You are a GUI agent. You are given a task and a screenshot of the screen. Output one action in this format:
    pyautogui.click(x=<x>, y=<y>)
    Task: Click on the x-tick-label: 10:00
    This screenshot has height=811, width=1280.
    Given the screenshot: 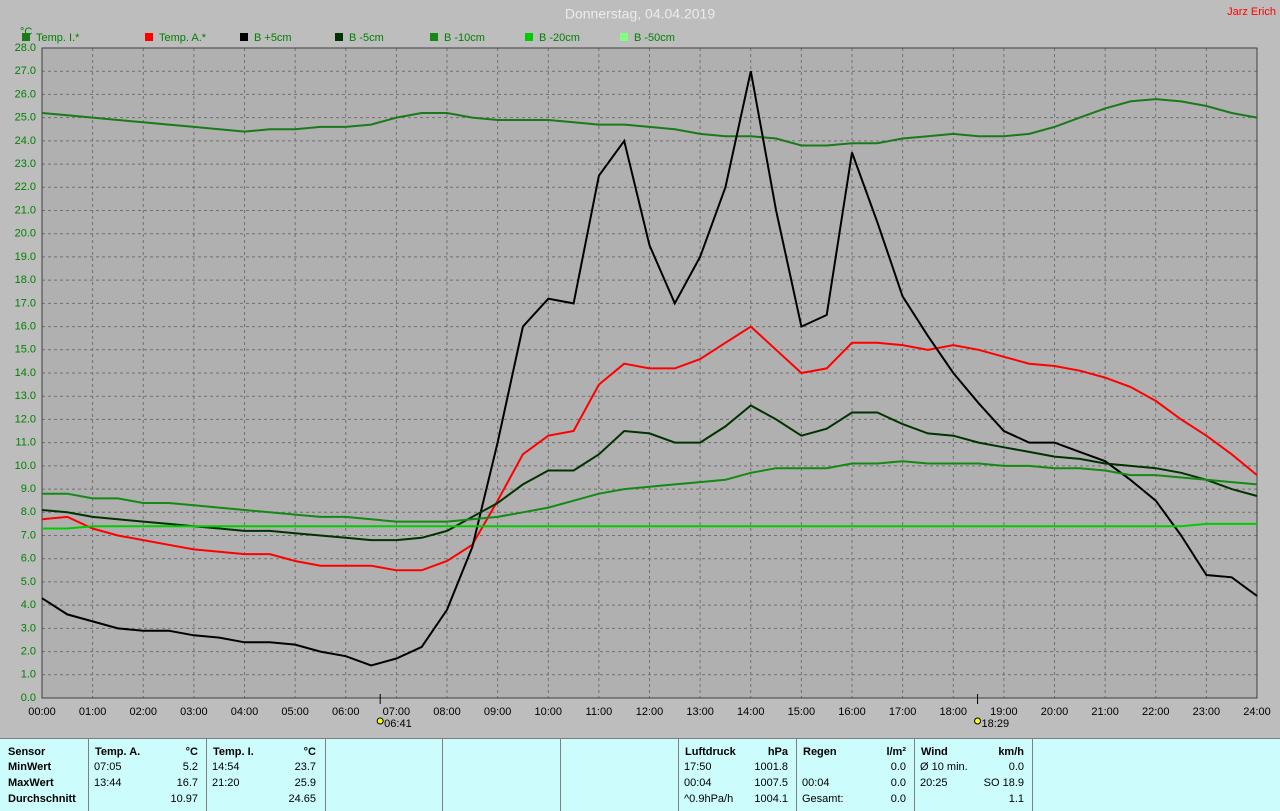 What is the action you would take?
    pyautogui.click(x=548, y=712)
    